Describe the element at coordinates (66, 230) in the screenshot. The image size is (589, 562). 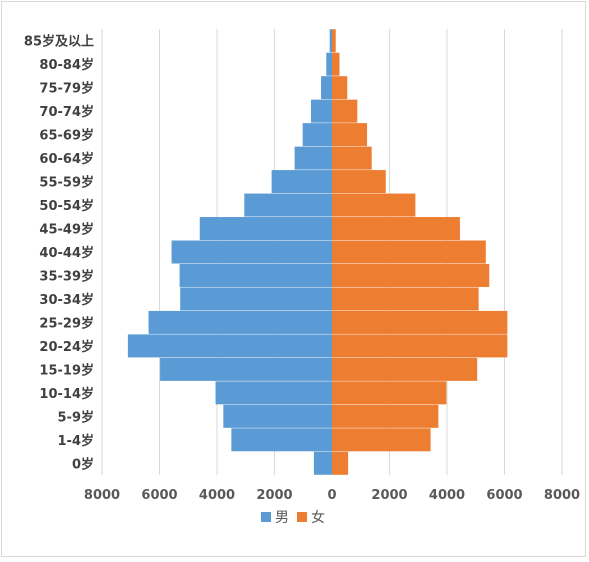
I see `category-label: 45-49岁` at that location.